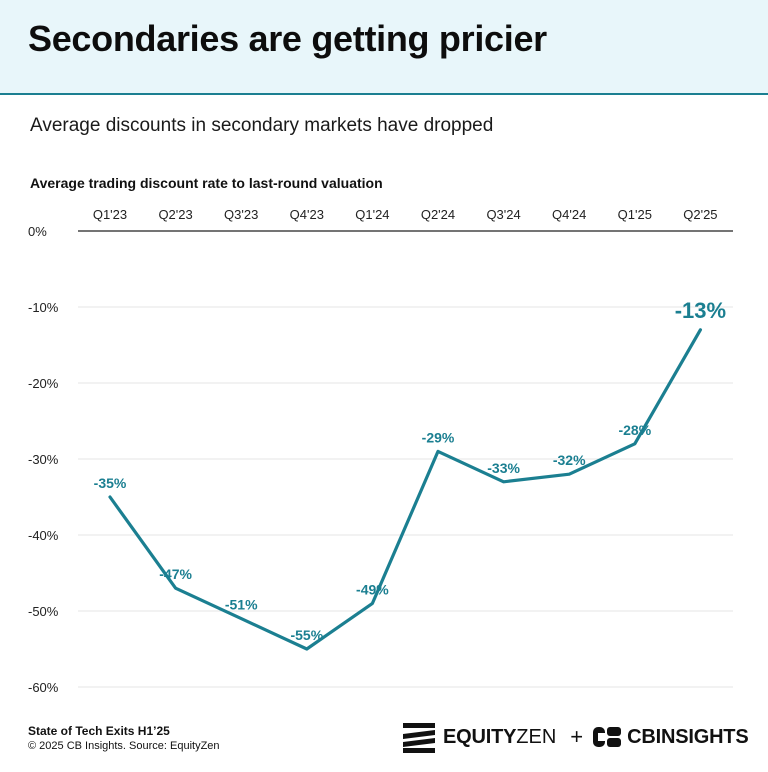  I want to click on equityzen-wordmark-light: ZEN, so click(536, 736).